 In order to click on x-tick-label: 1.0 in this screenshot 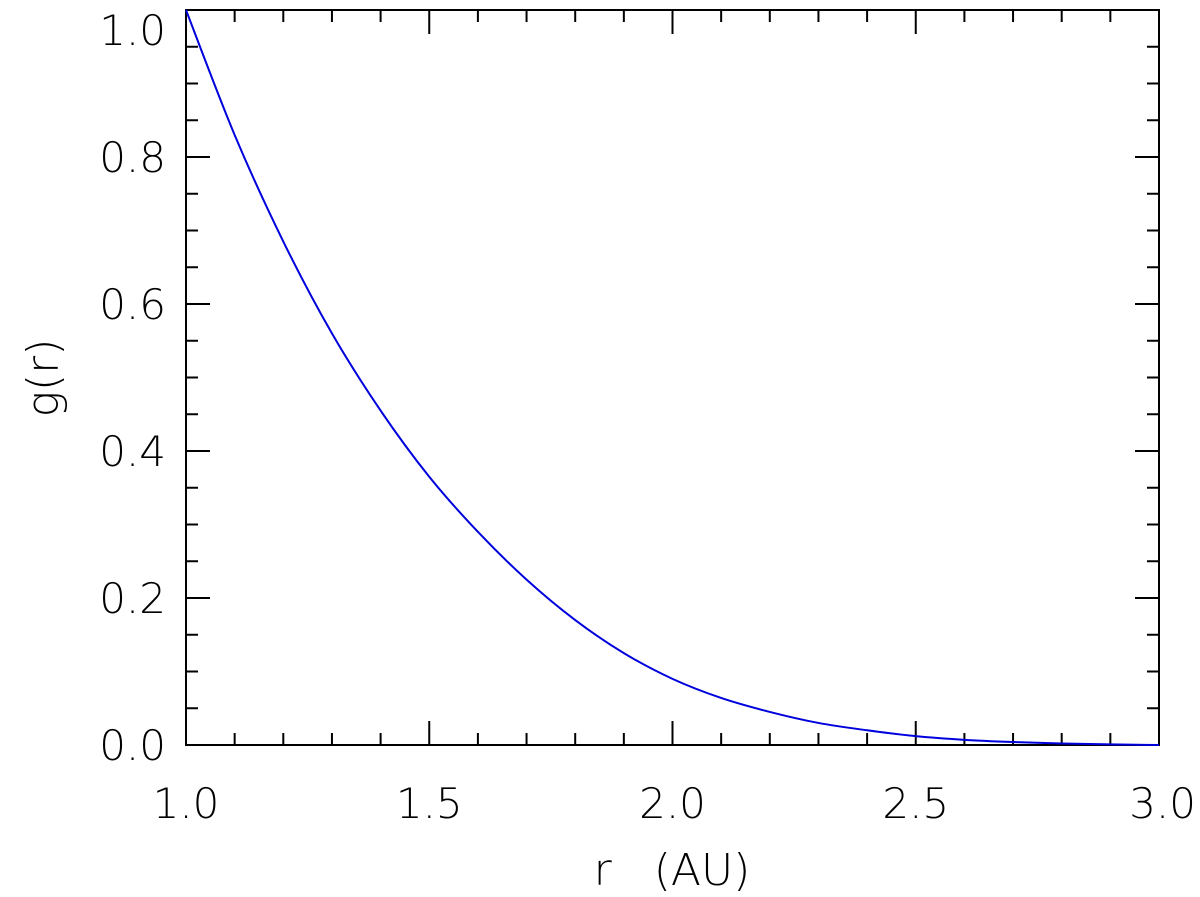, I will do `click(186, 803)`.